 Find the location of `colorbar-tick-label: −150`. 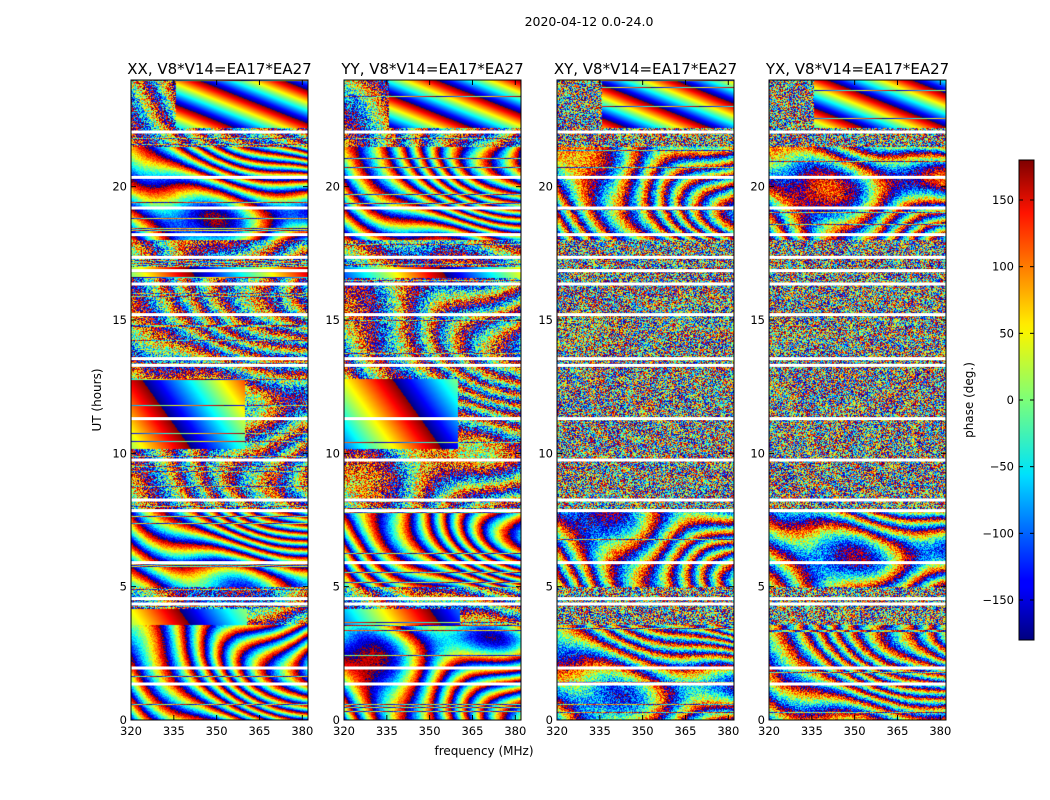

colorbar-tick-label: −150 is located at coordinates (998, 600).